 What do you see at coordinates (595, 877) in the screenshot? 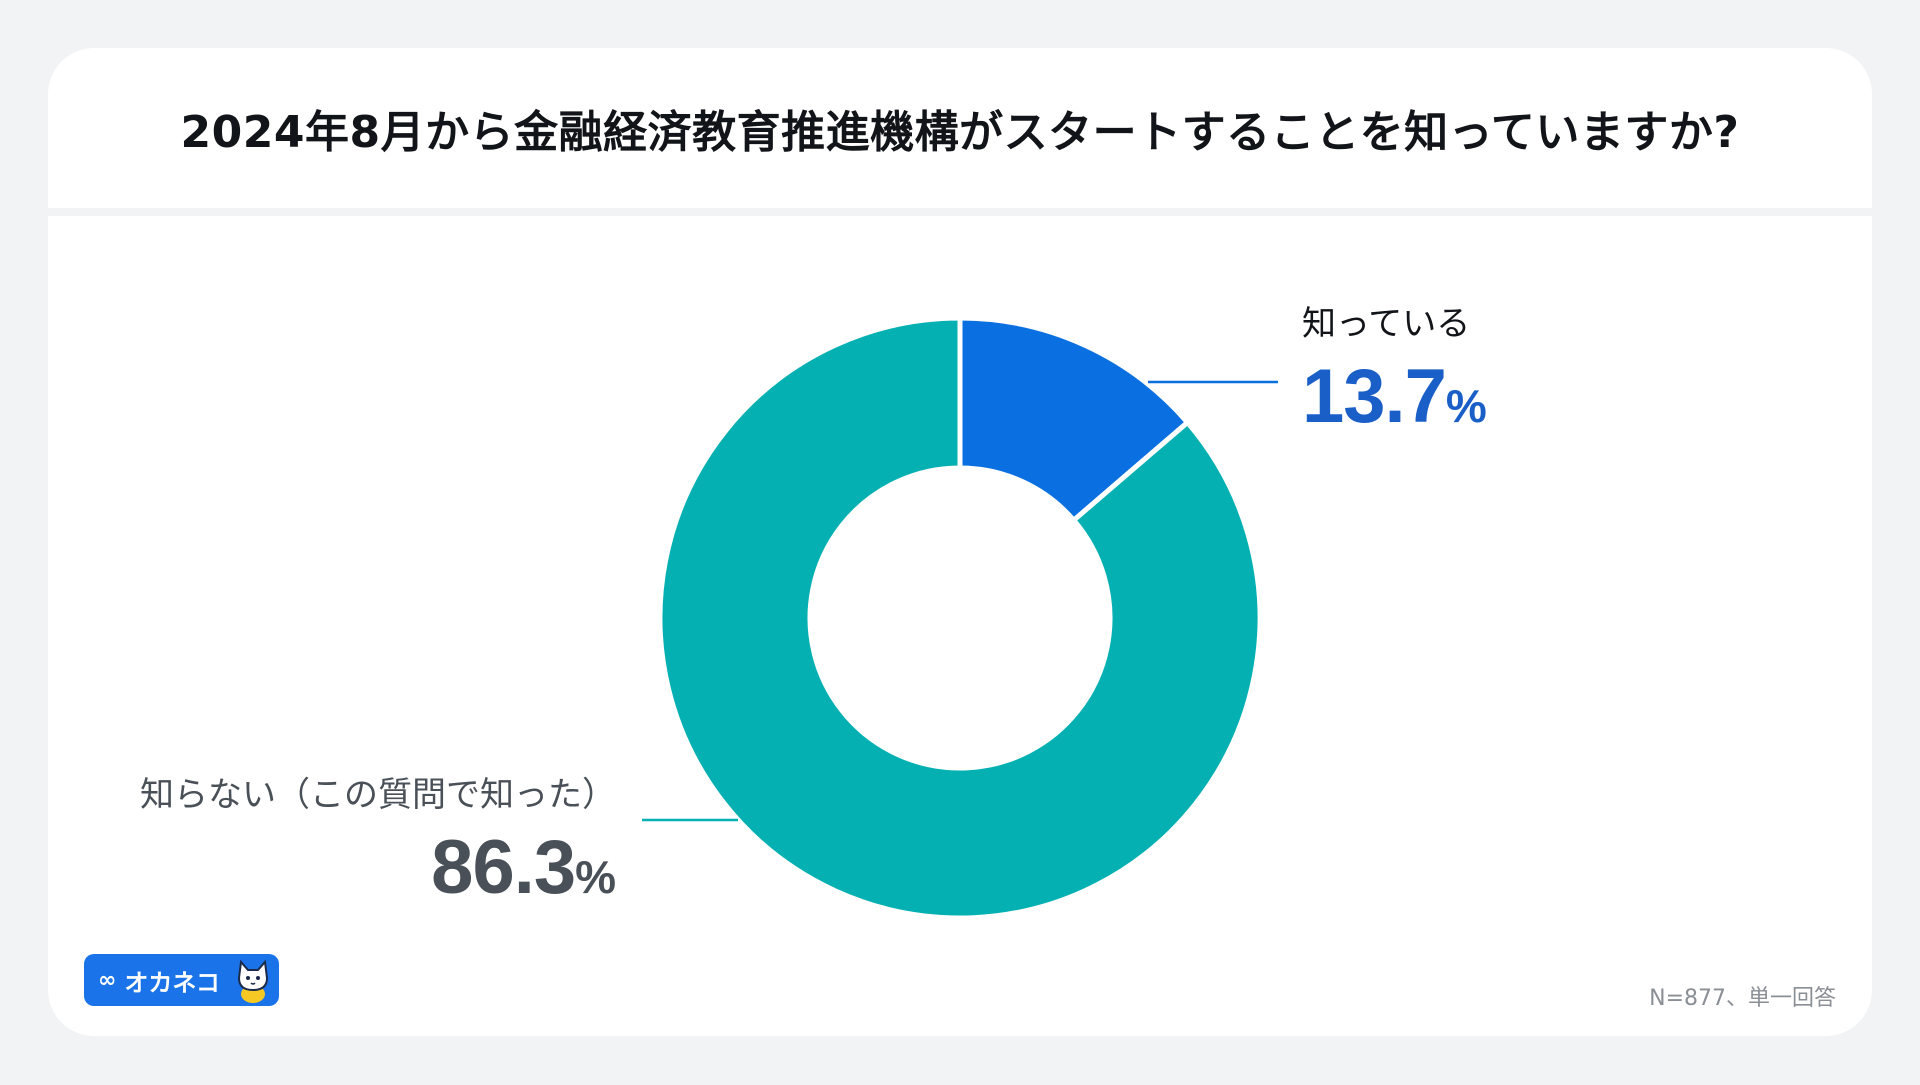
I see `label-unknown-unit: %` at bounding box center [595, 877].